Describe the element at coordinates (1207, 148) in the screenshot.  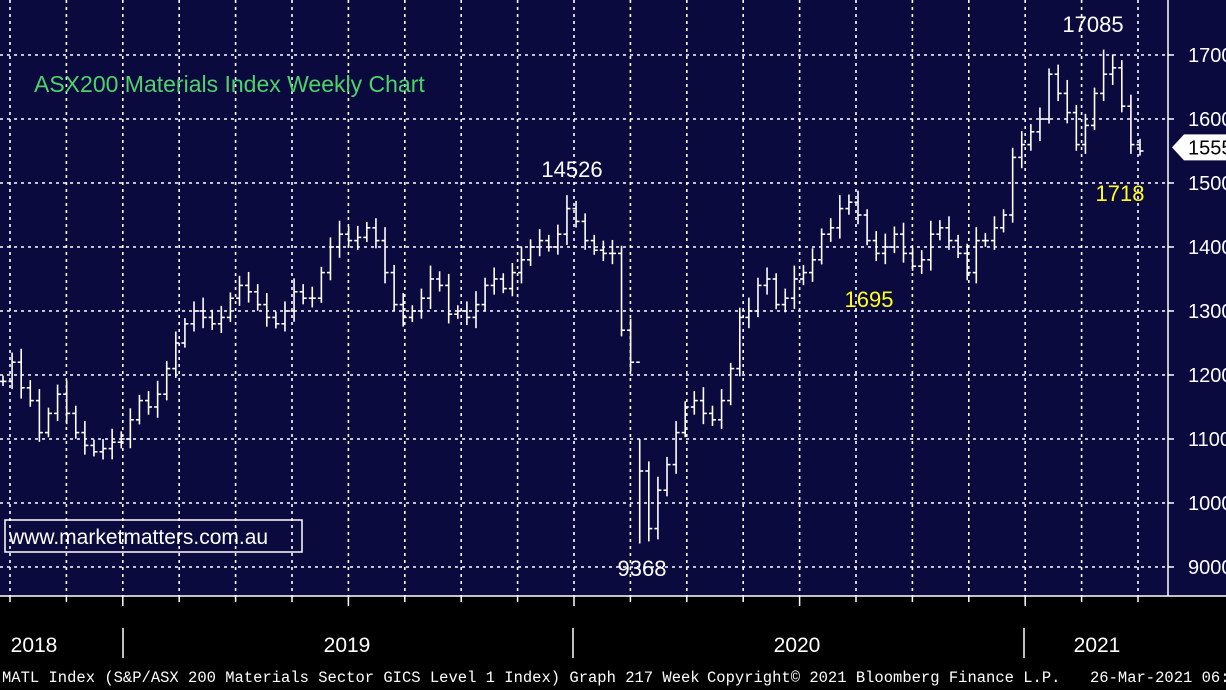
I see `last-price-label: 15556` at that location.